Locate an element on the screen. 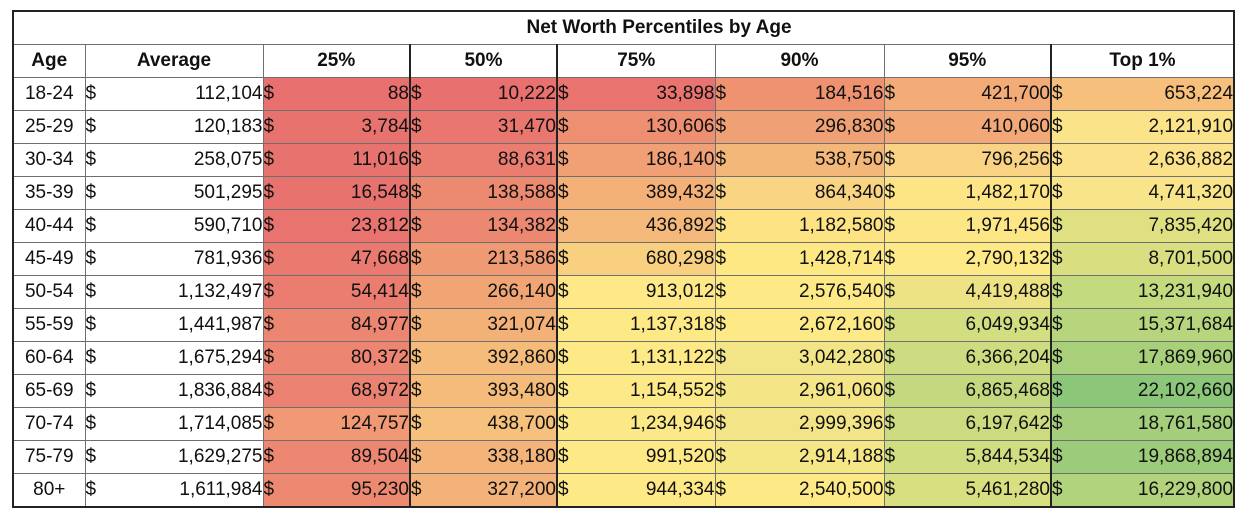  header-average: Average is located at coordinates (174, 61).